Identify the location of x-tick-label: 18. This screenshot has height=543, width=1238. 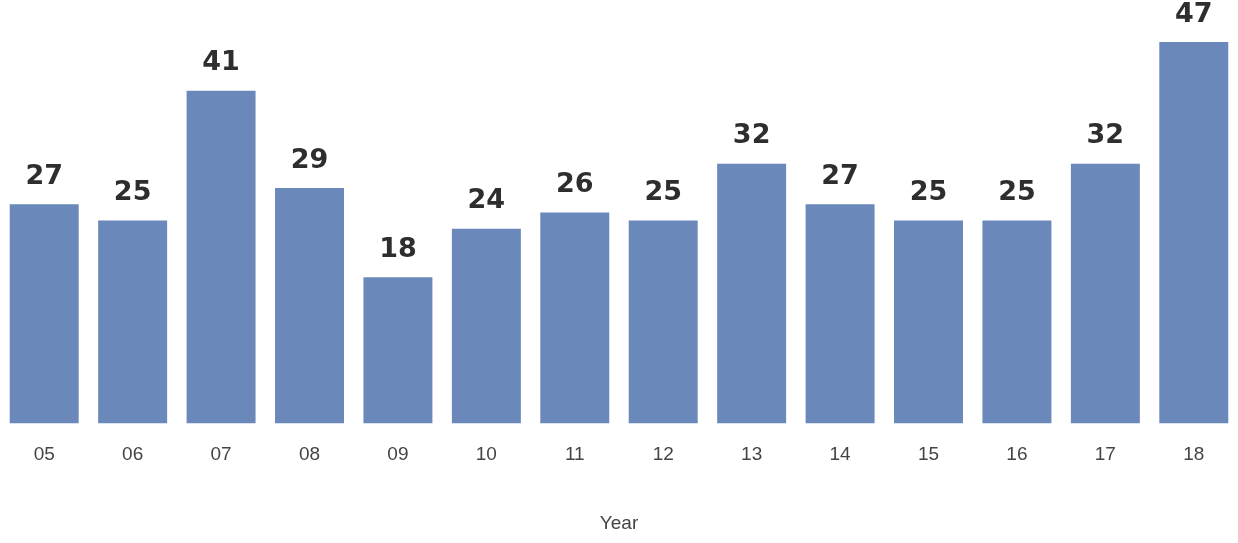
(1194, 454).